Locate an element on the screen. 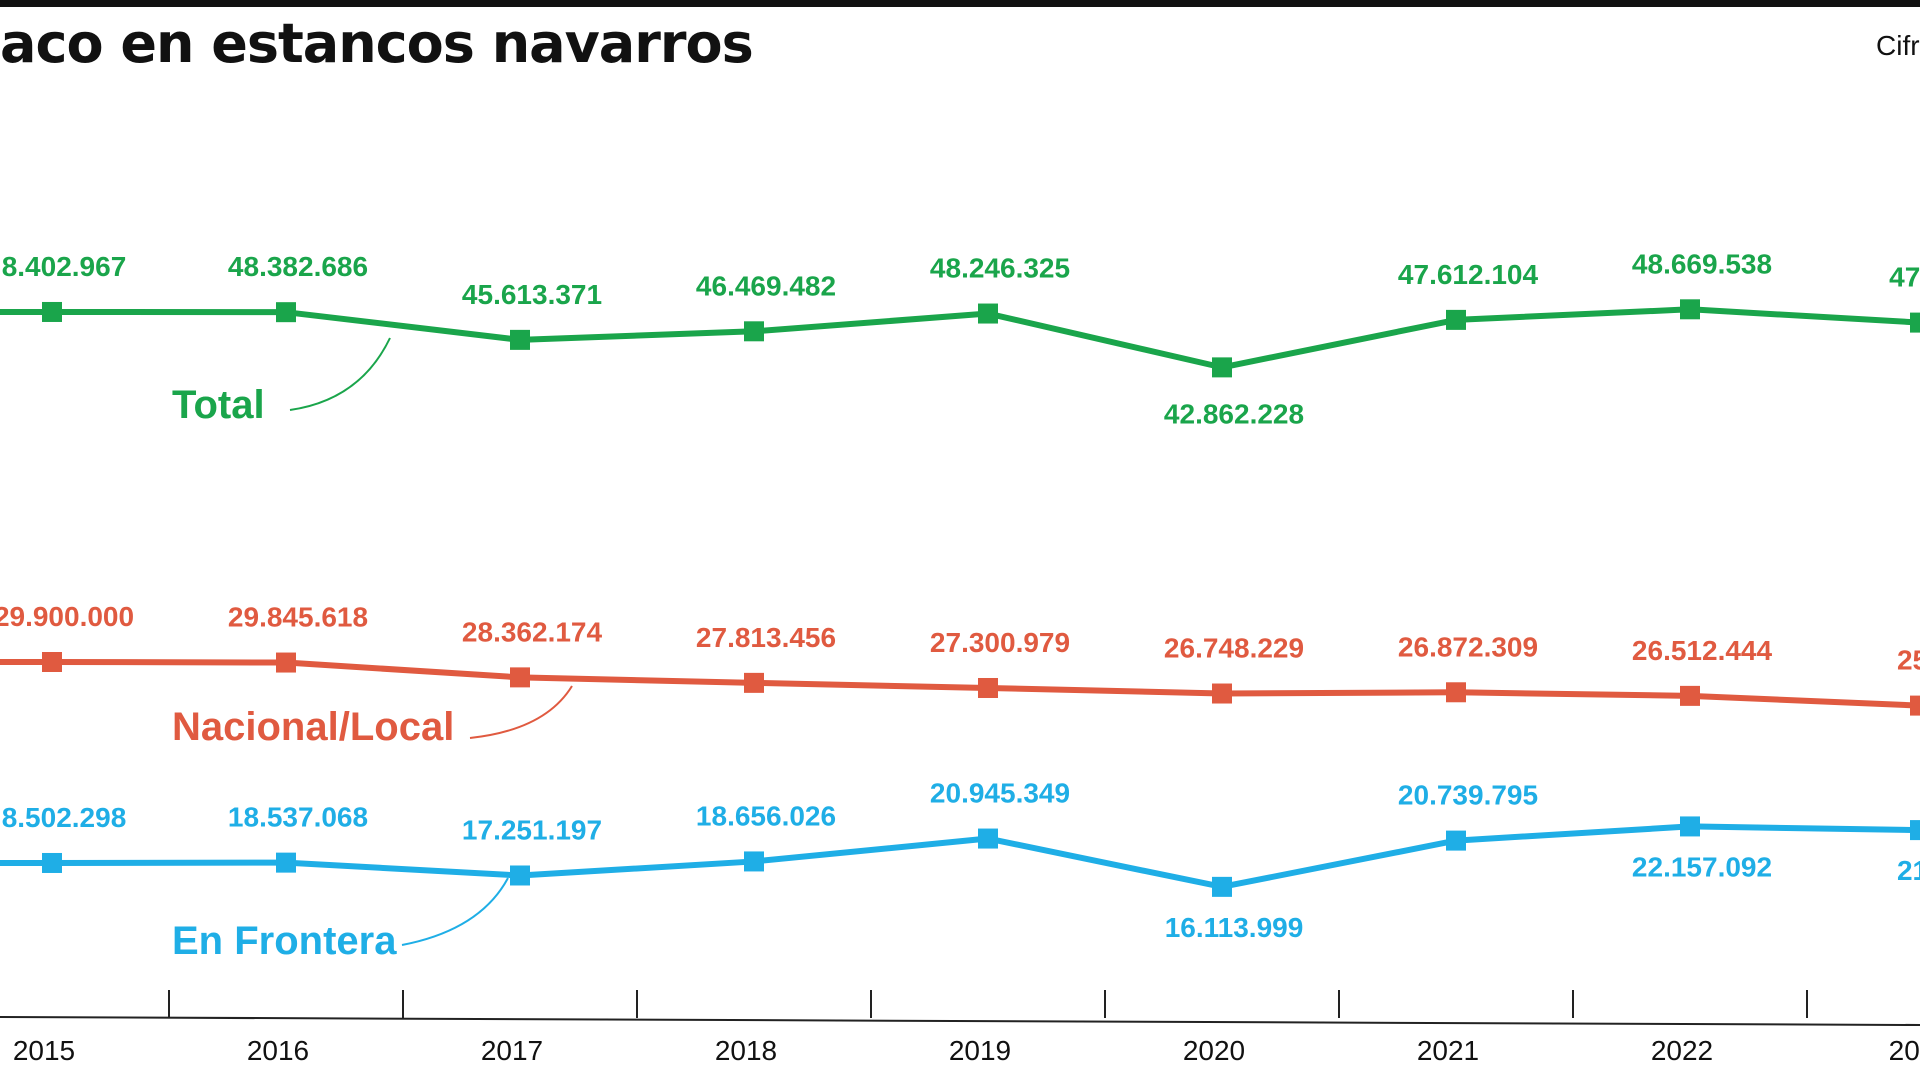 Image resolution: width=1920 pixels, height=1080 pixels. series-leader-nacional-local is located at coordinates (521, 712).